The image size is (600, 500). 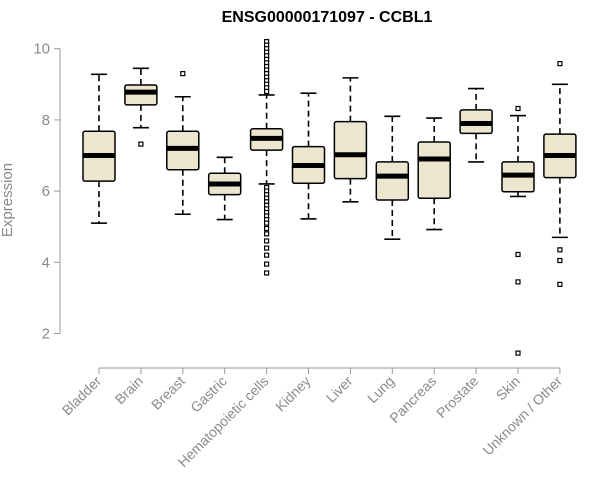 What do you see at coordinates (293, 394) in the screenshot?
I see `x-tick-label: Kidney` at bounding box center [293, 394].